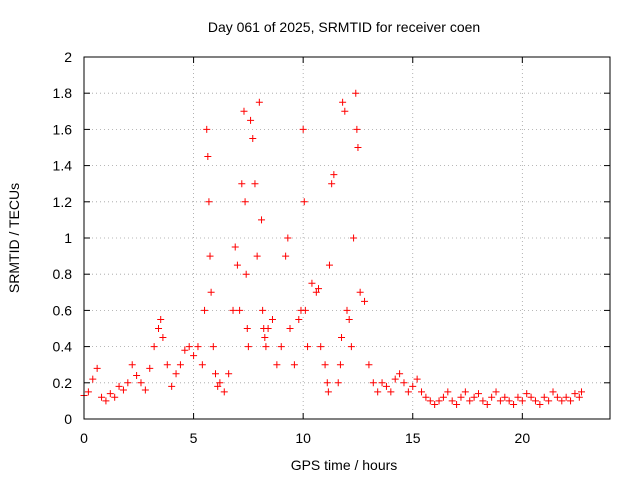 This screenshot has height=480, width=640. What do you see at coordinates (14, 238) in the screenshot?
I see `y-axis-label: SRMTID / TECUs` at bounding box center [14, 238].